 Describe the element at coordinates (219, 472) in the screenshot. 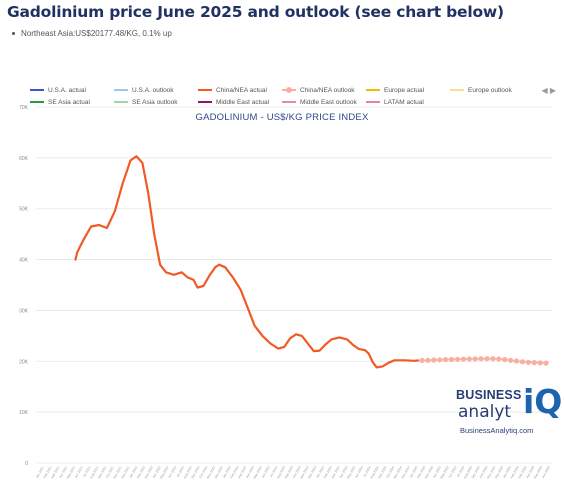

I see `x-tick-label: Dec 2022` at that location.